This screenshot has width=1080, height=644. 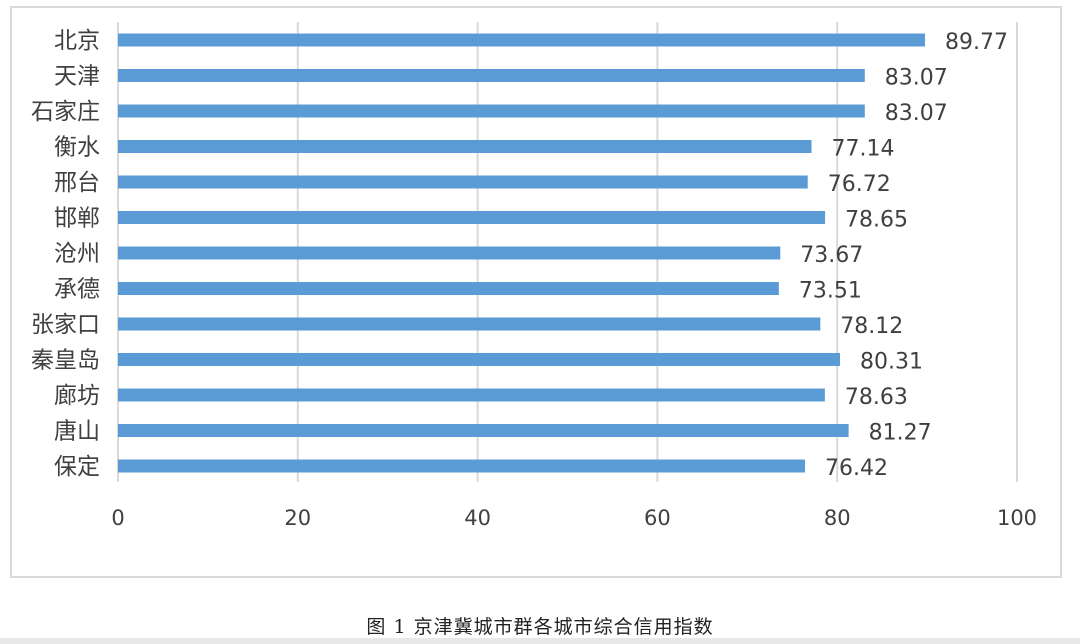 What do you see at coordinates (540, 641) in the screenshot?
I see `bottom-strip` at bounding box center [540, 641].